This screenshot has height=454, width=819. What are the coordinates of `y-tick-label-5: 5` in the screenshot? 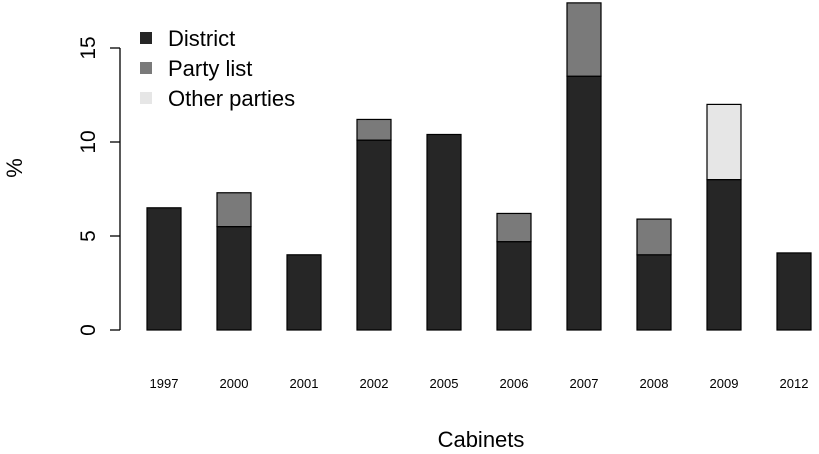 It's located at (88, 236).